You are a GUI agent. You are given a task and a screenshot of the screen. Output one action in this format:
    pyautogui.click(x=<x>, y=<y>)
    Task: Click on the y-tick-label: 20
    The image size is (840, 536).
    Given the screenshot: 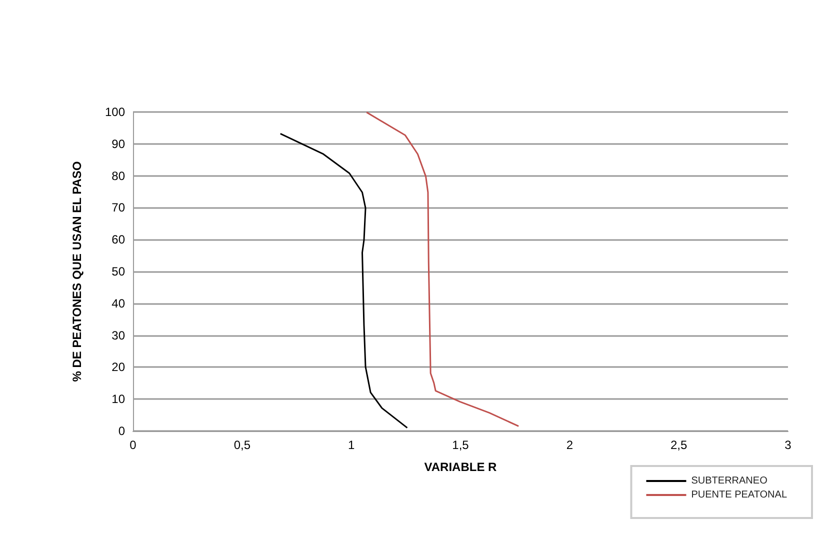 What is the action you would take?
    pyautogui.click(x=119, y=367)
    